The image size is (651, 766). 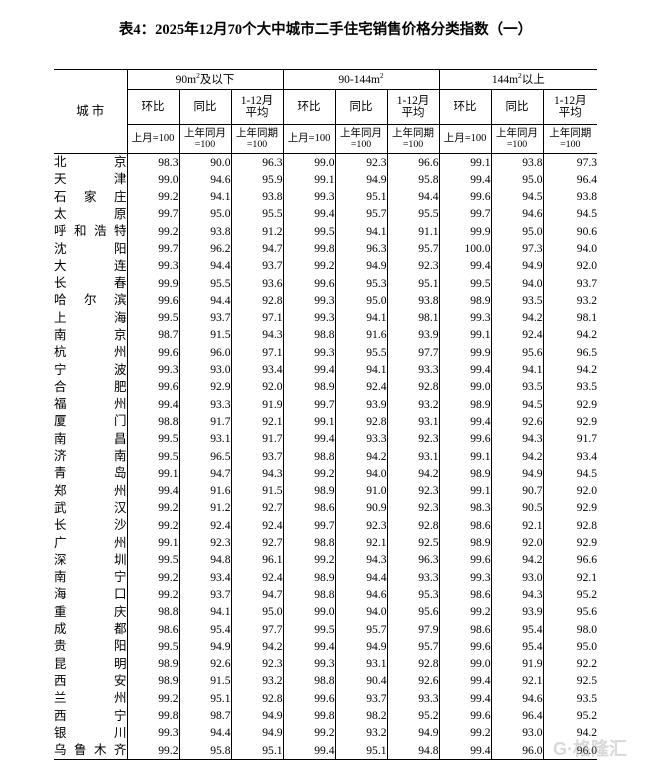 What do you see at coordinates (90, 473) in the screenshot?
I see `city-name: 青岛` at bounding box center [90, 473].